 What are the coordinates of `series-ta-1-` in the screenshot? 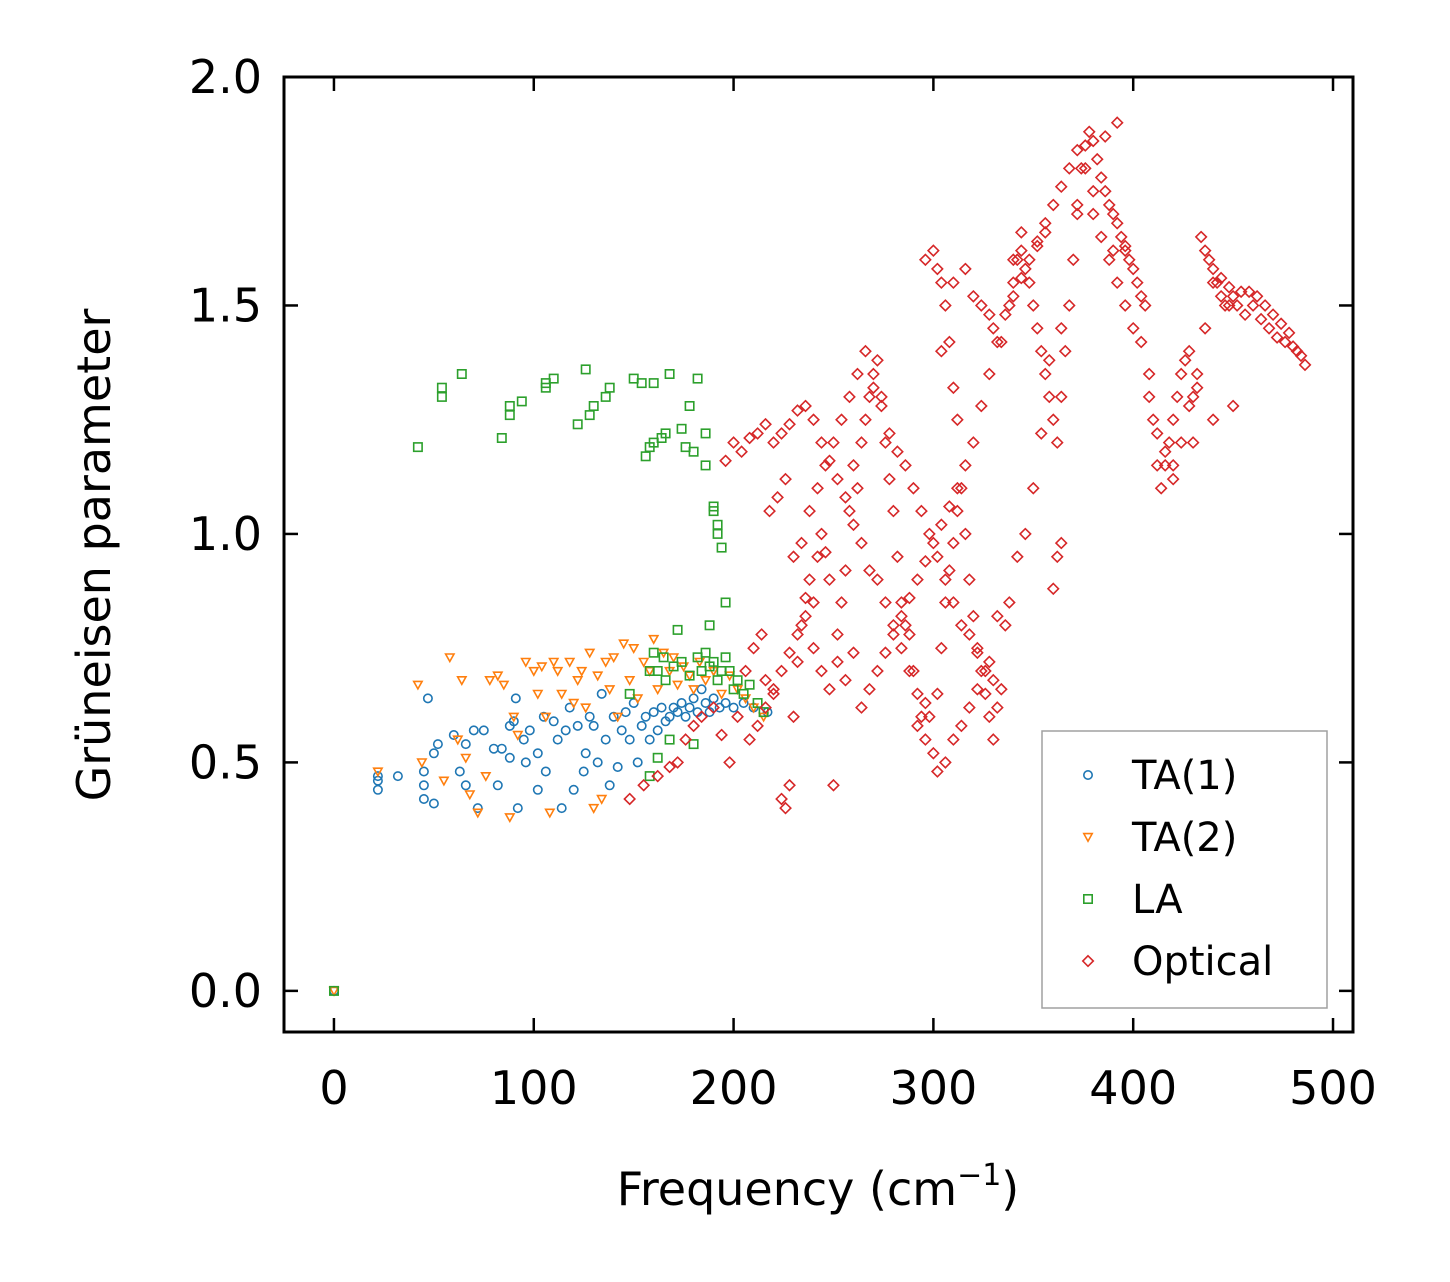 It's located at (550, 840).